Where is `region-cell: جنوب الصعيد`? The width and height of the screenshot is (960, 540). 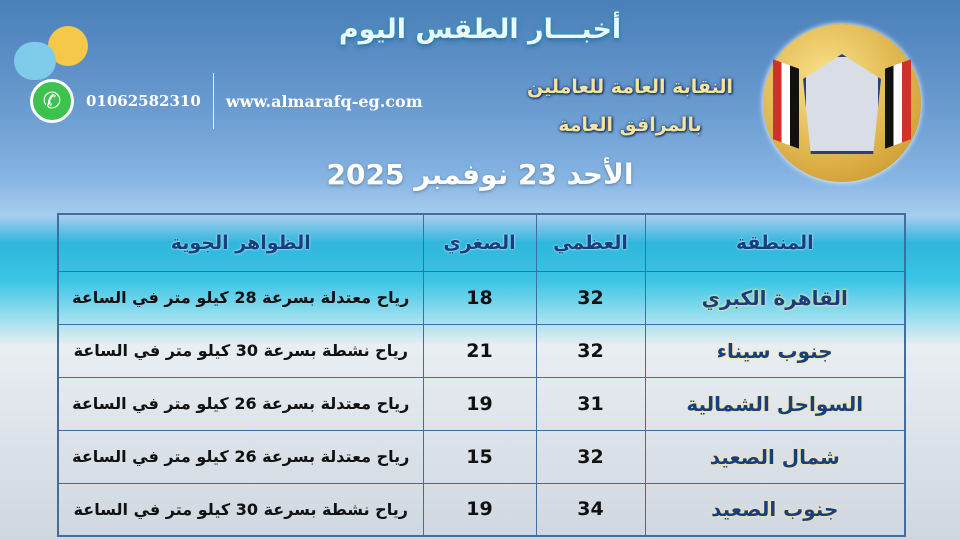
region-cell: جنوب الصعيد is located at coordinates (775, 509).